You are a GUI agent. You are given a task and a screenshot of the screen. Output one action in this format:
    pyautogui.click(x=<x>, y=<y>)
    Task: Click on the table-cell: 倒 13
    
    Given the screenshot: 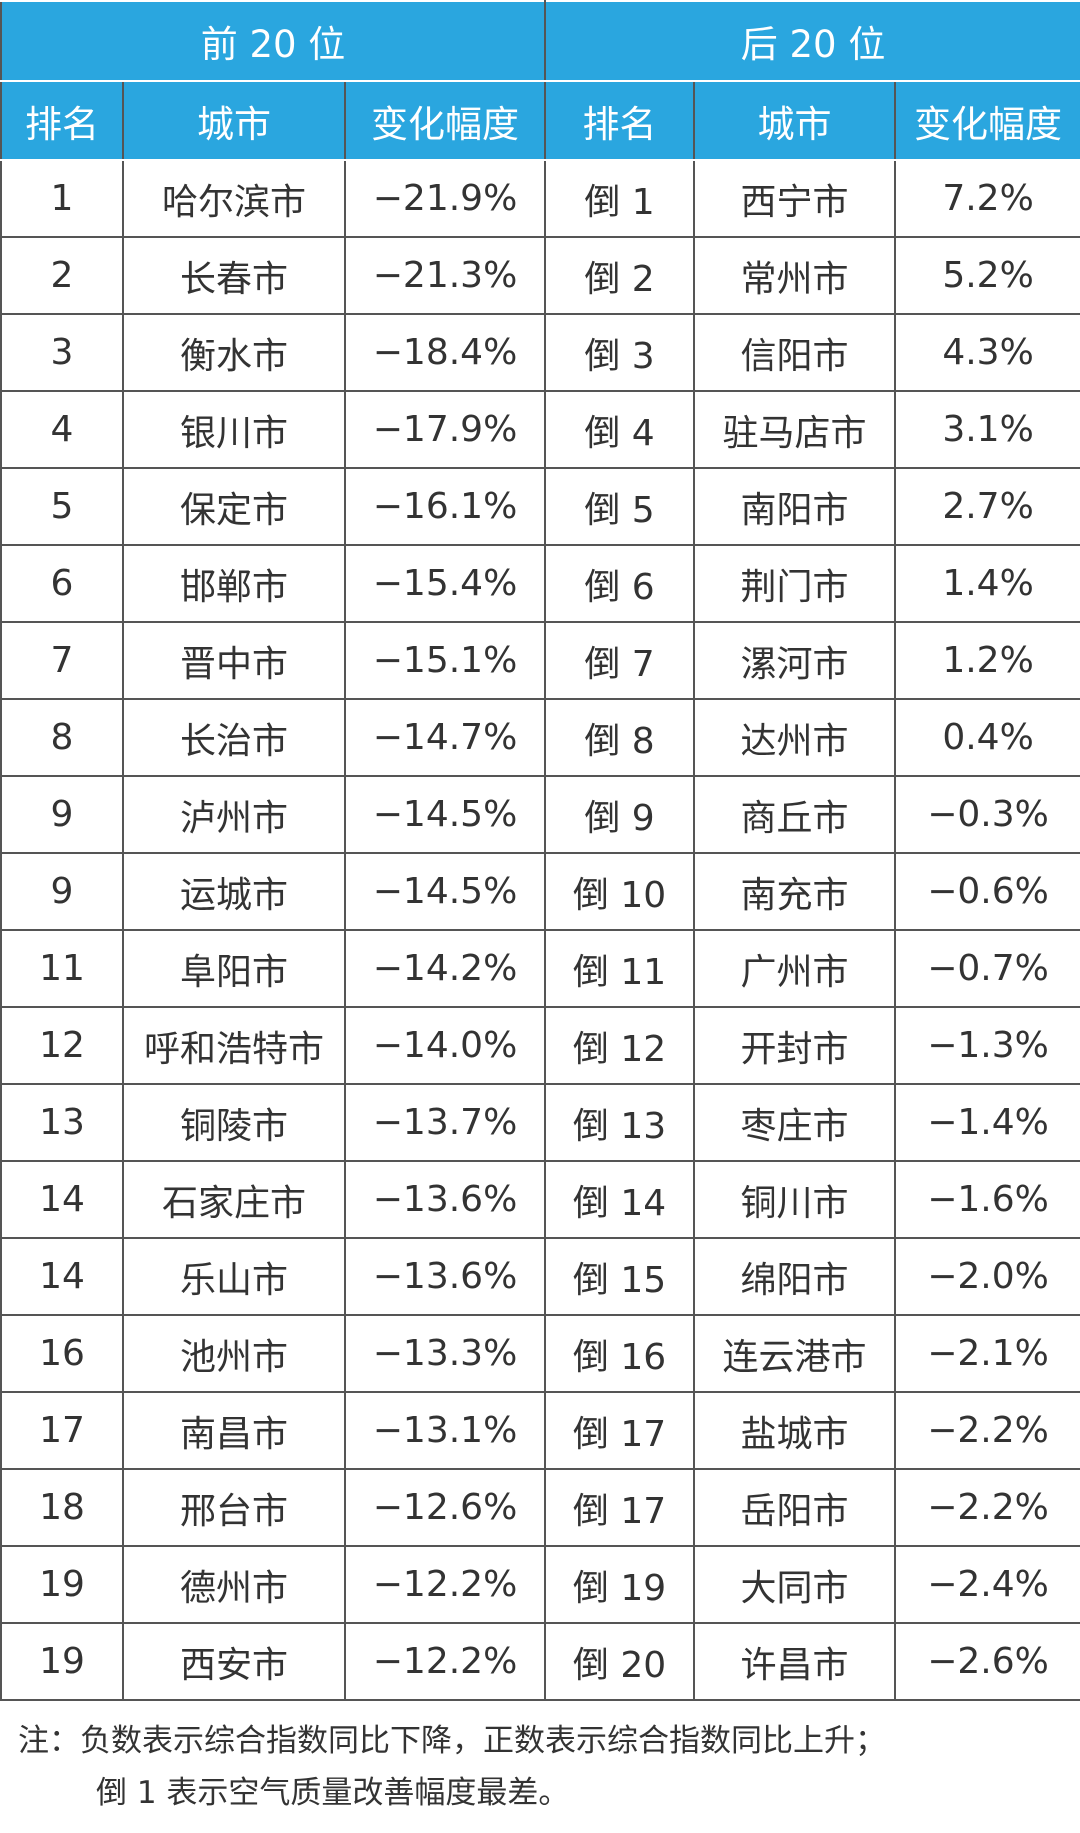 What is the action you would take?
    pyautogui.click(x=620, y=1122)
    